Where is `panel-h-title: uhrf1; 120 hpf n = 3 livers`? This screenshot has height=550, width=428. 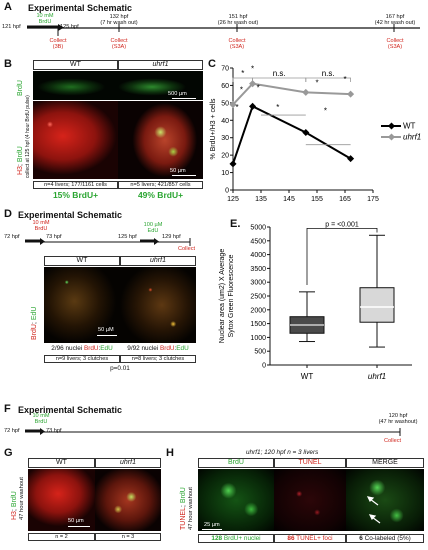 panel-h-title: uhrf1; 120 hpf n = 3 livers is located at coordinates (282, 452).